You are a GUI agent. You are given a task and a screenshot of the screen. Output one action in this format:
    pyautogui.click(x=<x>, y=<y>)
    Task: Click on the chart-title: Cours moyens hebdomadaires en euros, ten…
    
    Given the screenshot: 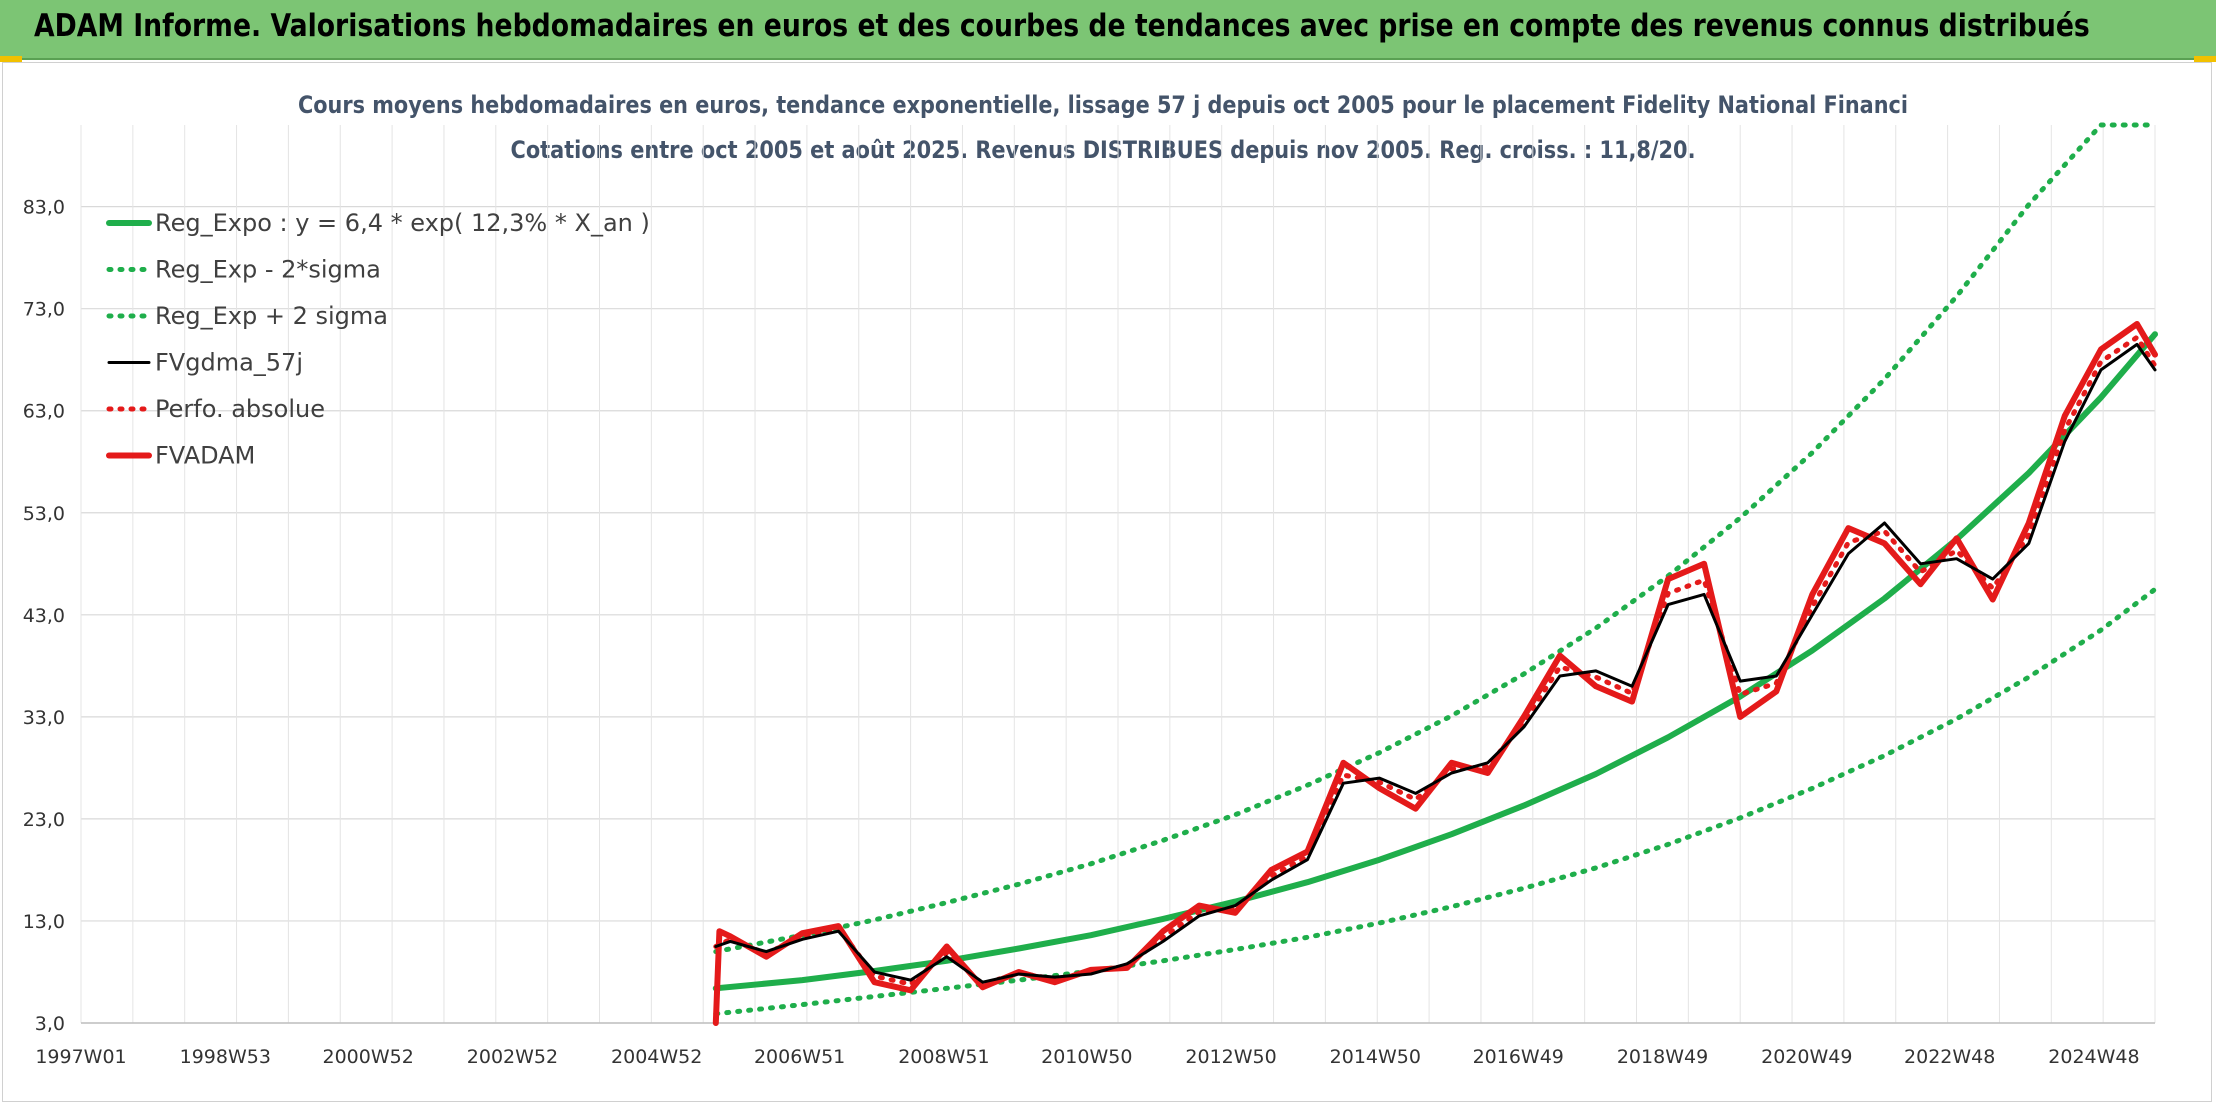 What is the action you would take?
    pyautogui.click(x=1103, y=105)
    